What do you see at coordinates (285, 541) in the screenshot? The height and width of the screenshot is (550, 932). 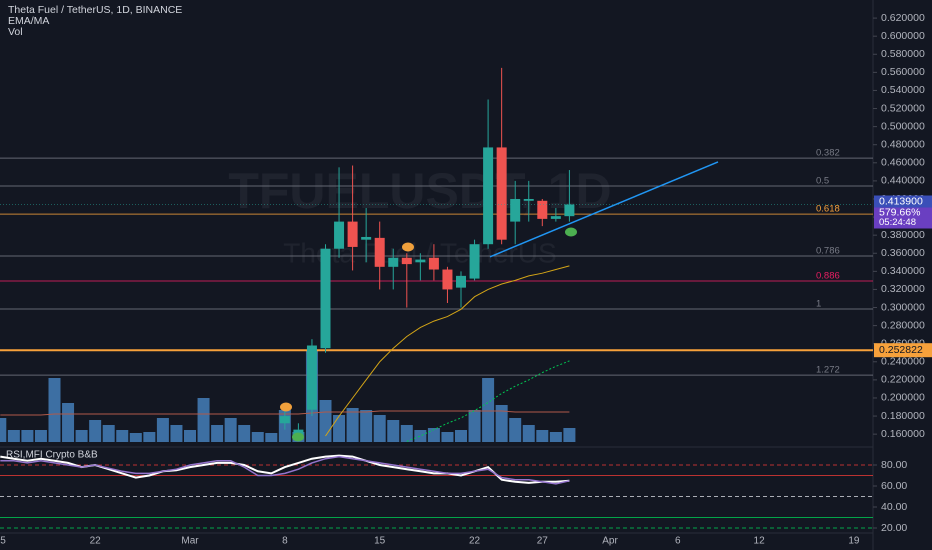 I see `x-tick-label: 8` at bounding box center [285, 541].